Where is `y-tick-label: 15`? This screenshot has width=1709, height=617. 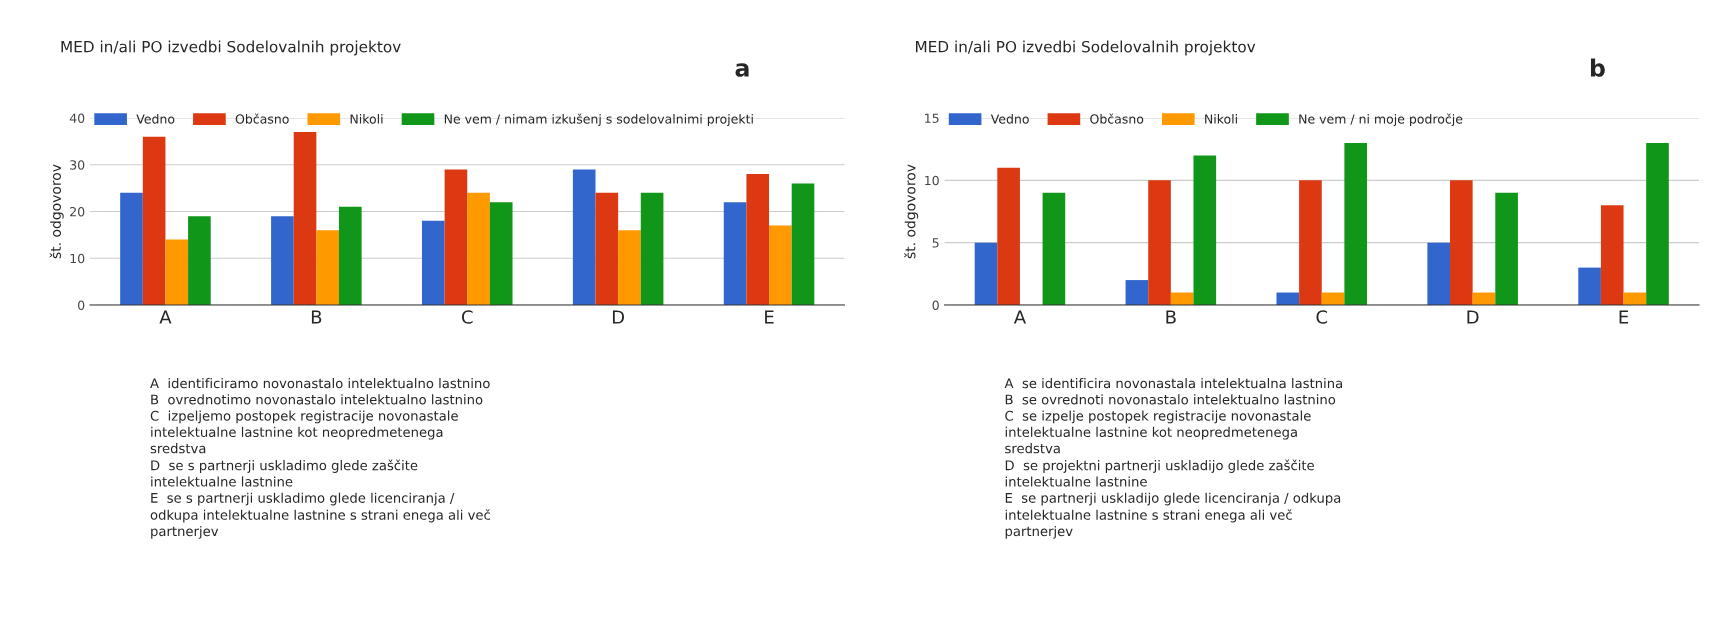
y-tick-label: 15 is located at coordinates (932, 118).